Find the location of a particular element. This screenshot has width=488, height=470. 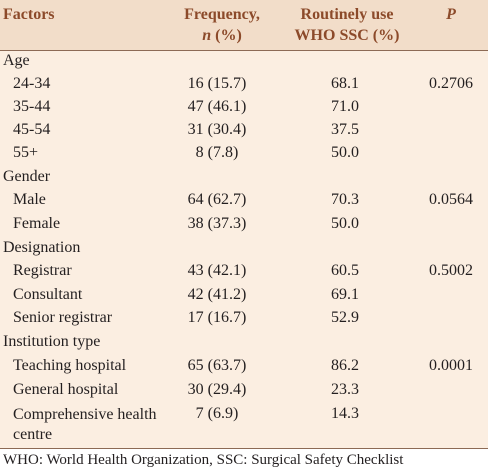

row-routine-use: 69.1 is located at coordinates (345, 294).